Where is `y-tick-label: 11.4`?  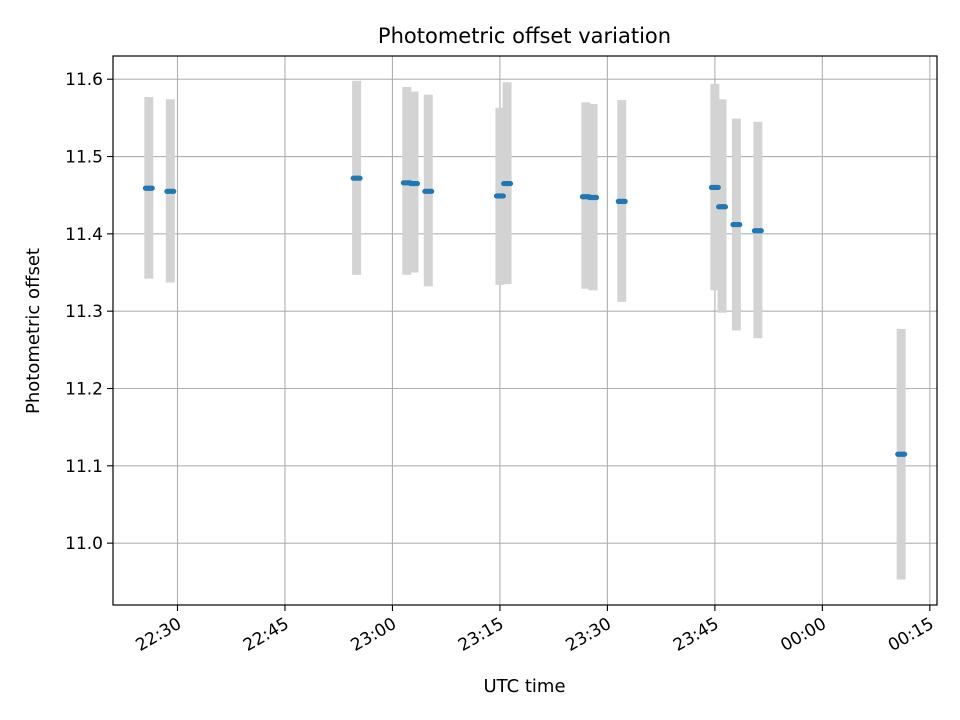
y-tick-label: 11.4 is located at coordinates (84, 235).